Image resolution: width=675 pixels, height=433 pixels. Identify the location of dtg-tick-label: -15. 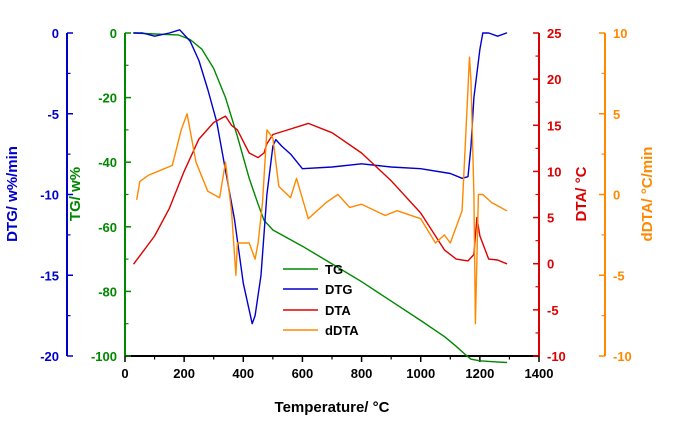
(49, 275).